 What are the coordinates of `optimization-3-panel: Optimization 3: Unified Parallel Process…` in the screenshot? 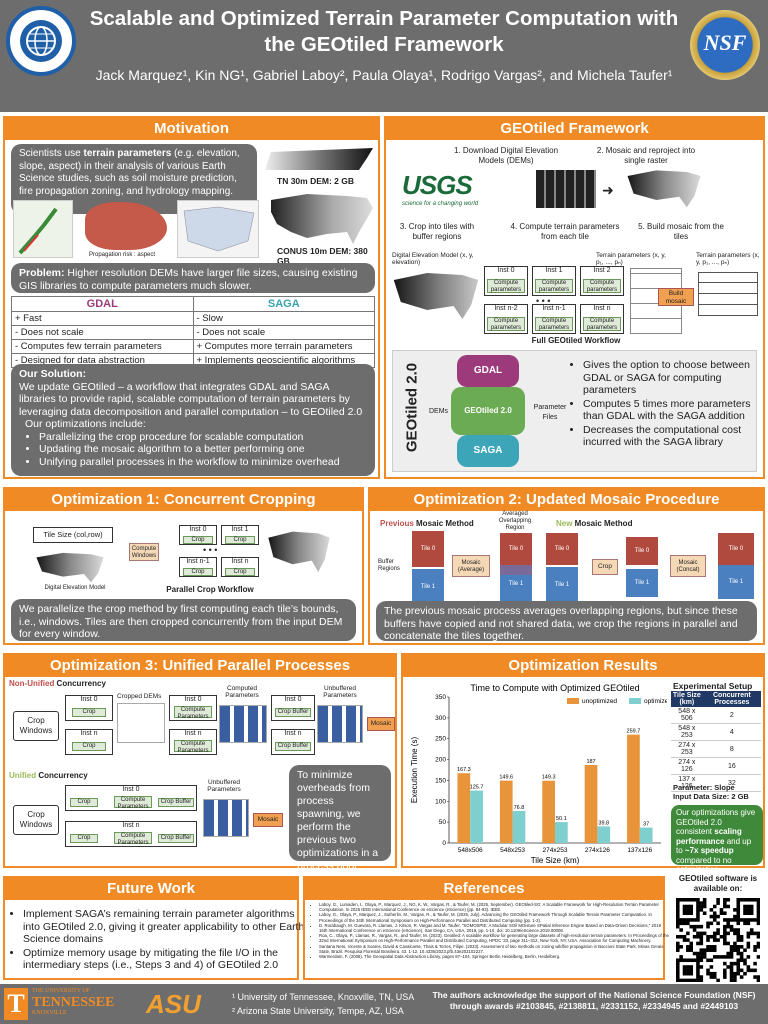 It's located at (200, 762).